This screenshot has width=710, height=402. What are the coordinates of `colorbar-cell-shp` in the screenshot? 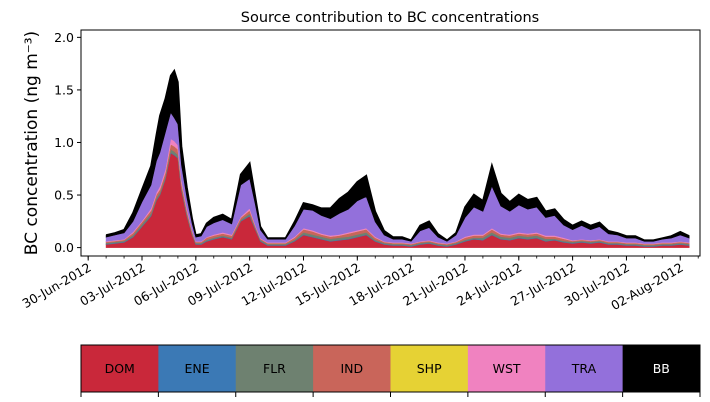 It's located at (429, 368).